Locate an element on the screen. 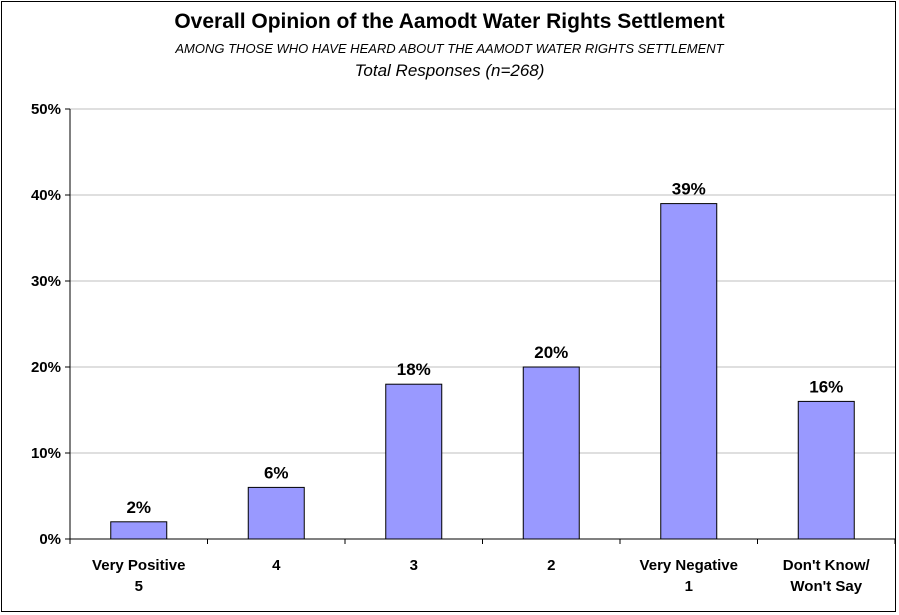 This screenshot has height=615, width=899. x-tick-label: 3 is located at coordinates (414, 565).